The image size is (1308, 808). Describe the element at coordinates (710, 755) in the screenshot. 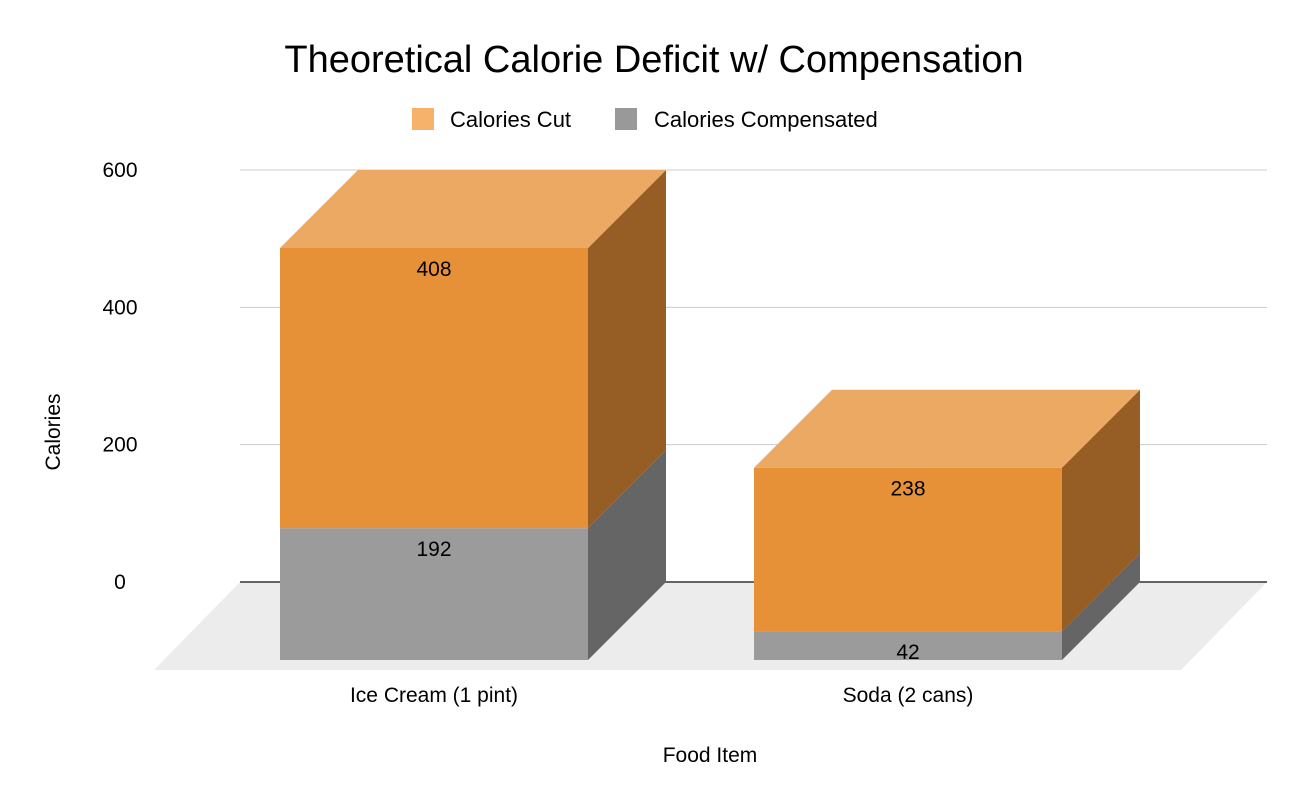

I see `x-axis-title: Food Item` at that location.